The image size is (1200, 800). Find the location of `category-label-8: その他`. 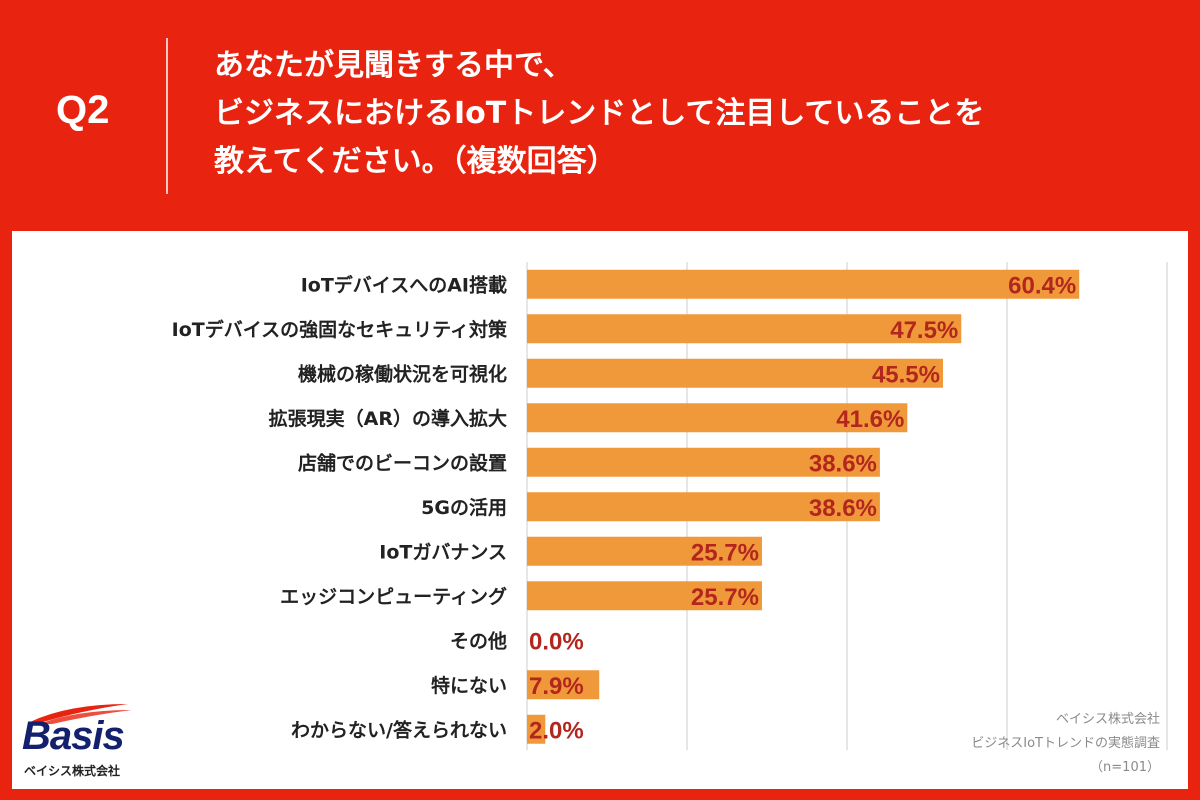

category-label-8: その他 is located at coordinates (478, 640).